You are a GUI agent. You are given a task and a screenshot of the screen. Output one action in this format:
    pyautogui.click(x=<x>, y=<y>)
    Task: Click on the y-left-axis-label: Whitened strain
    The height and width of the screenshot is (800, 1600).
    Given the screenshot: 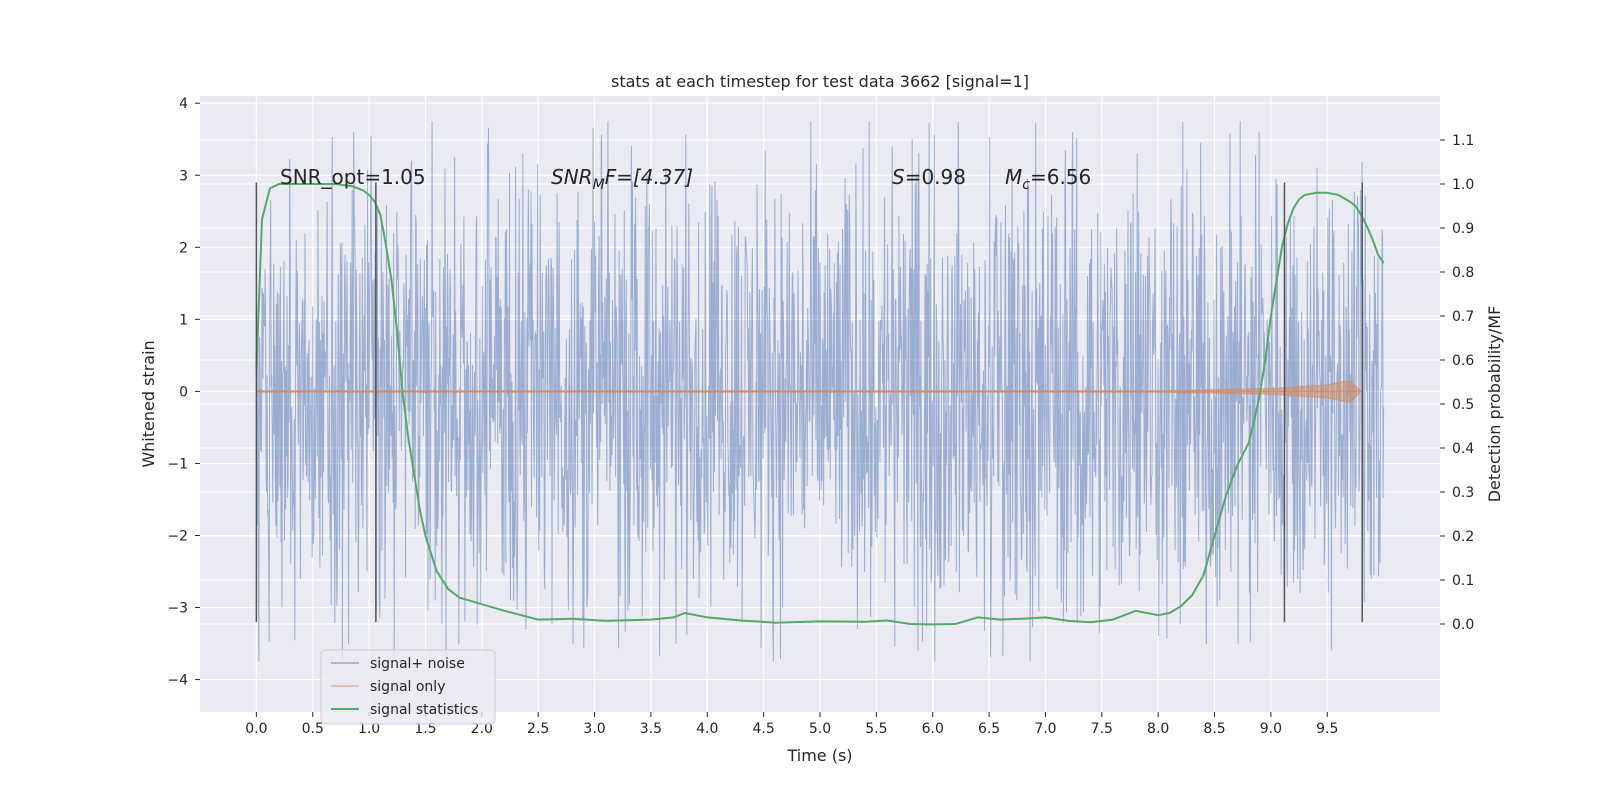 What is the action you would take?
    pyautogui.click(x=148, y=403)
    